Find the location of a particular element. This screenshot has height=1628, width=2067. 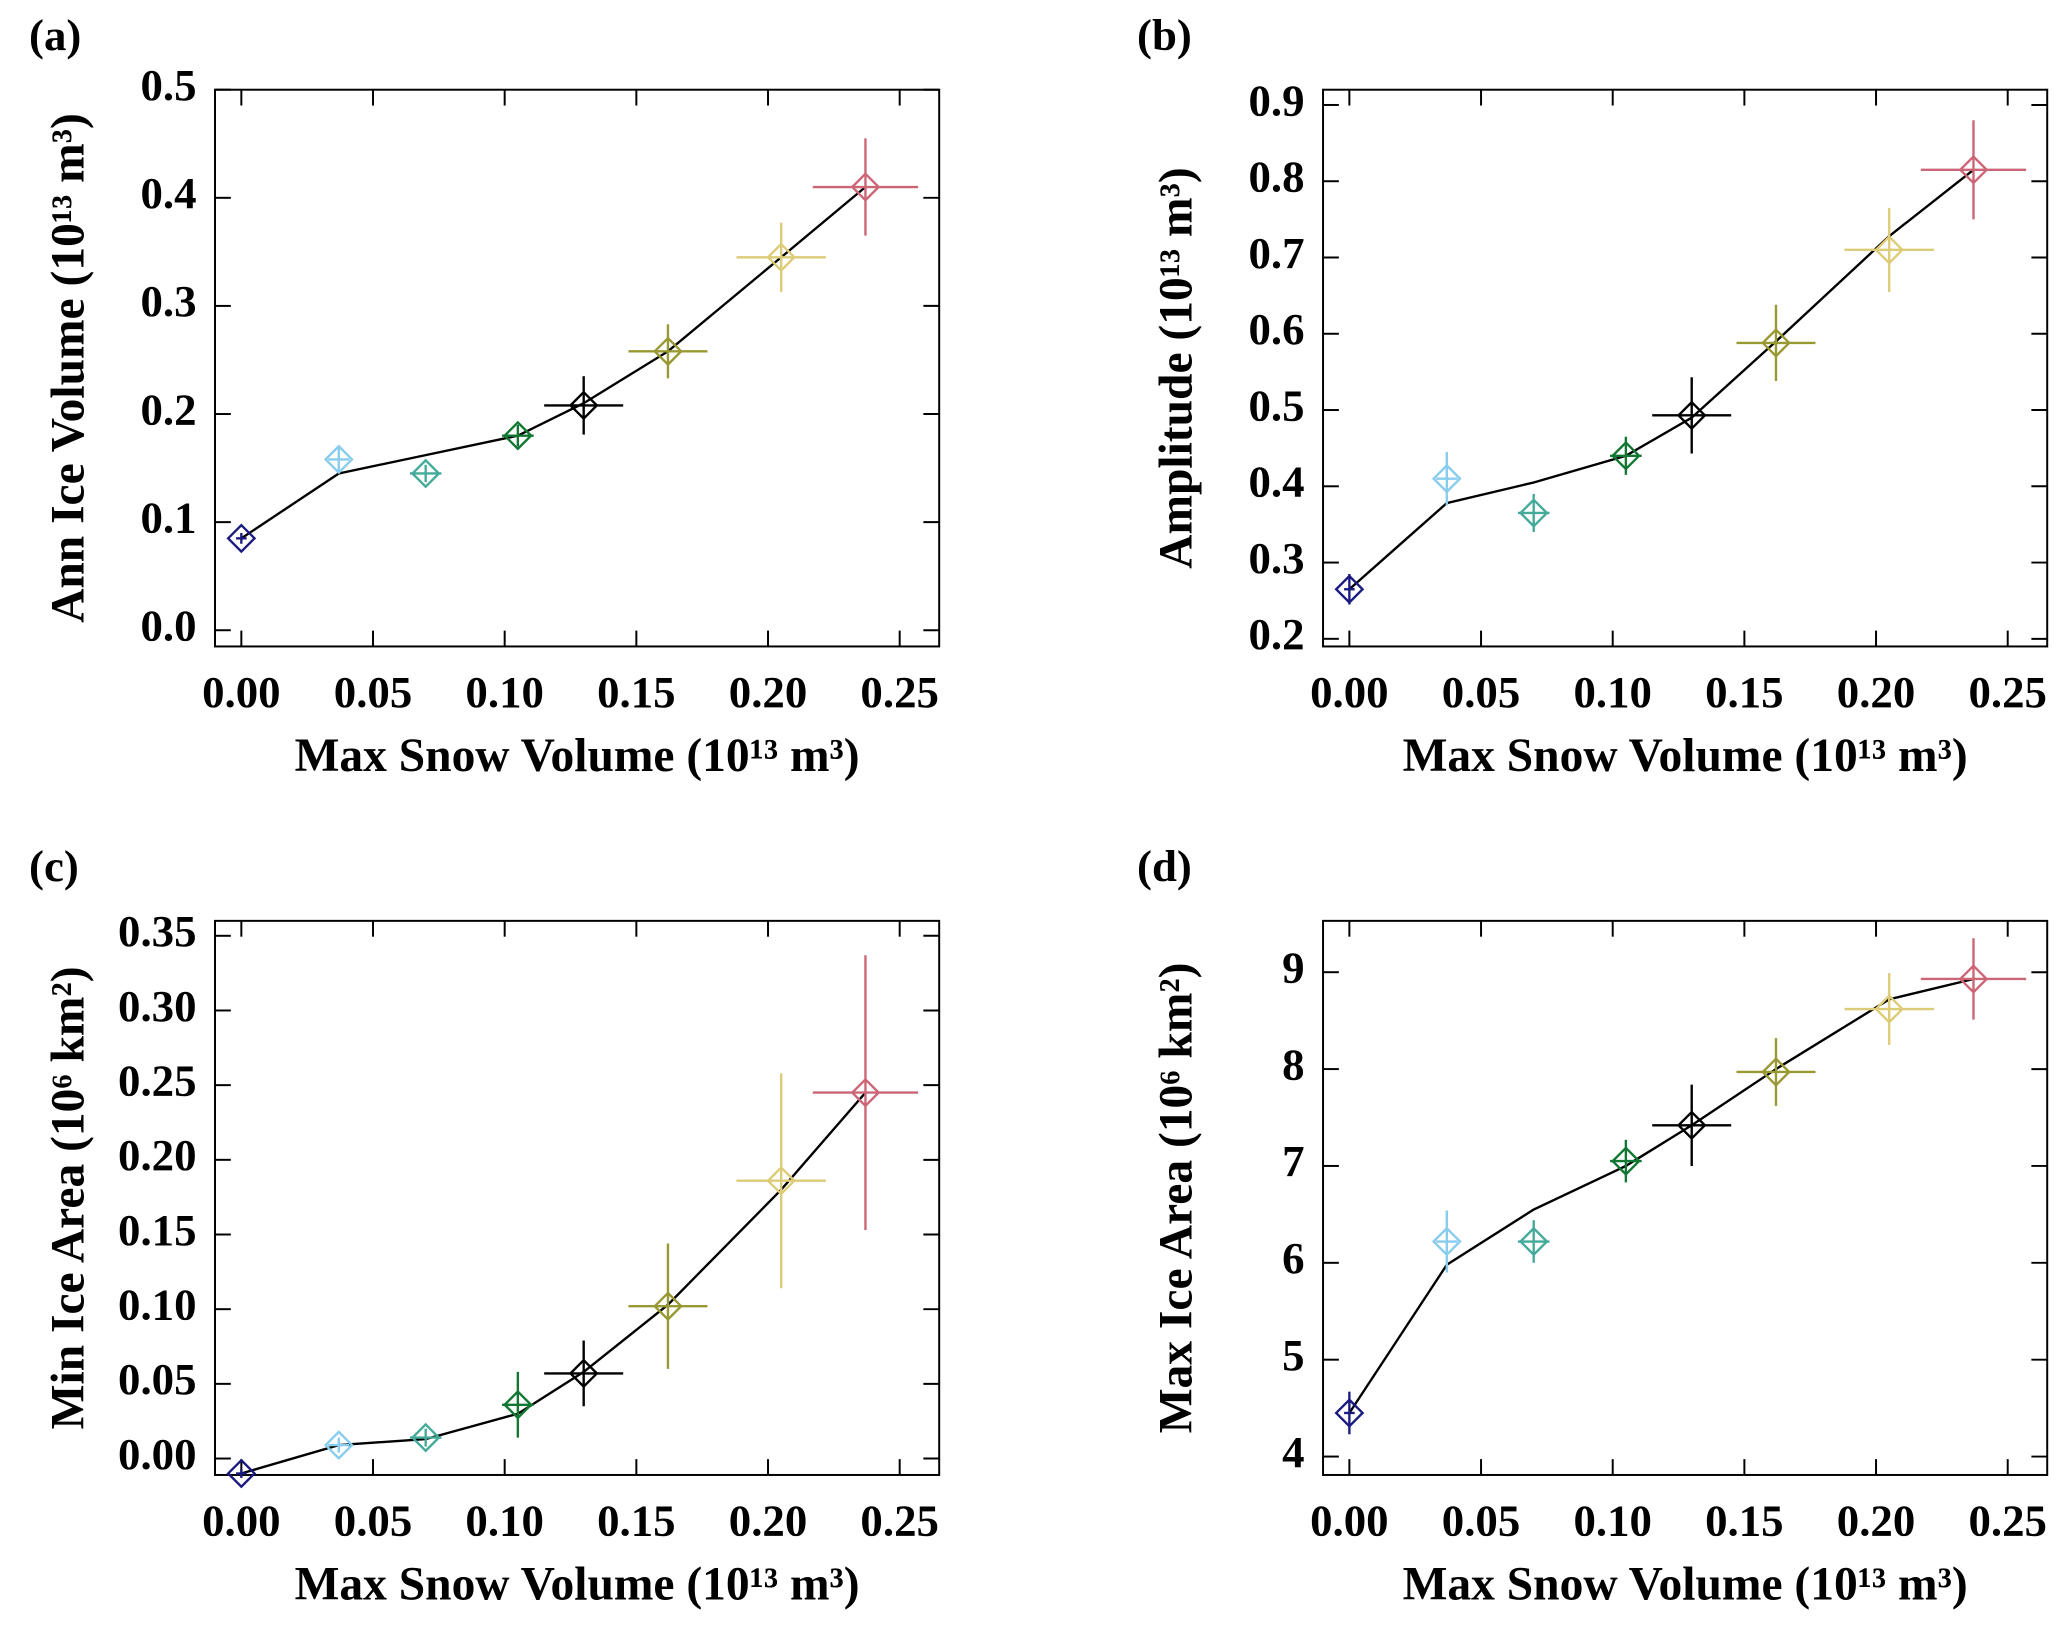

y-tick-label: 9 is located at coordinates (1293, 967).